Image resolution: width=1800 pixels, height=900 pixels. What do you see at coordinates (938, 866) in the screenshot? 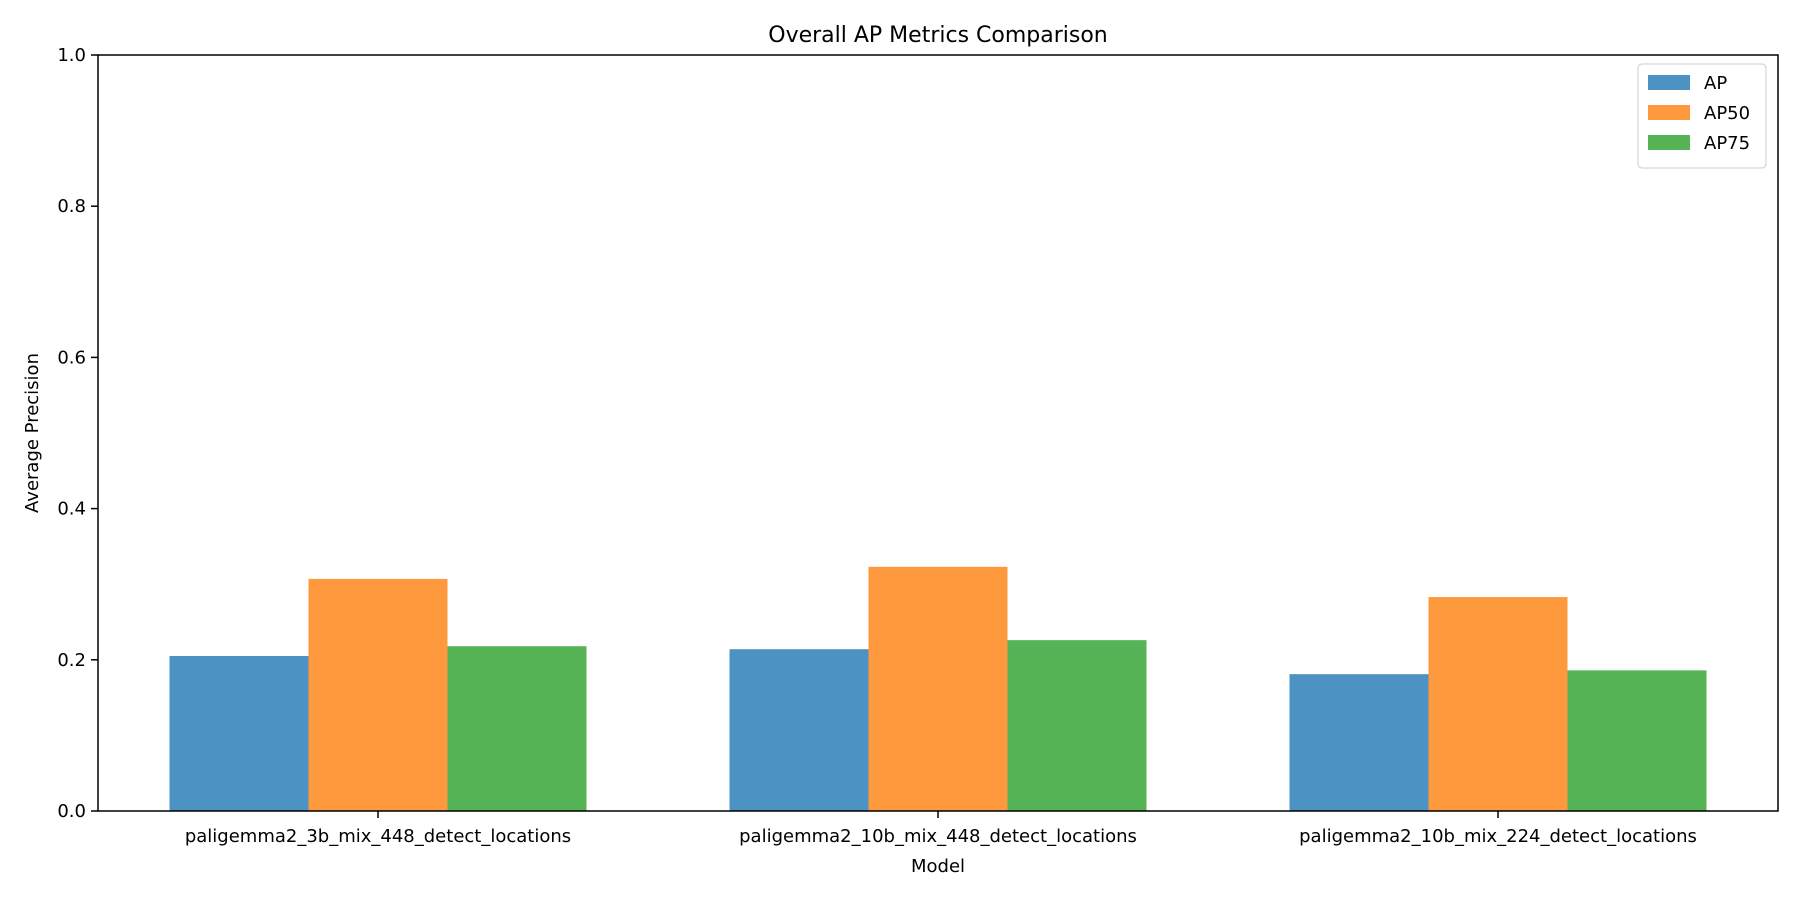
I see `x-axis-label: Model` at bounding box center [938, 866].